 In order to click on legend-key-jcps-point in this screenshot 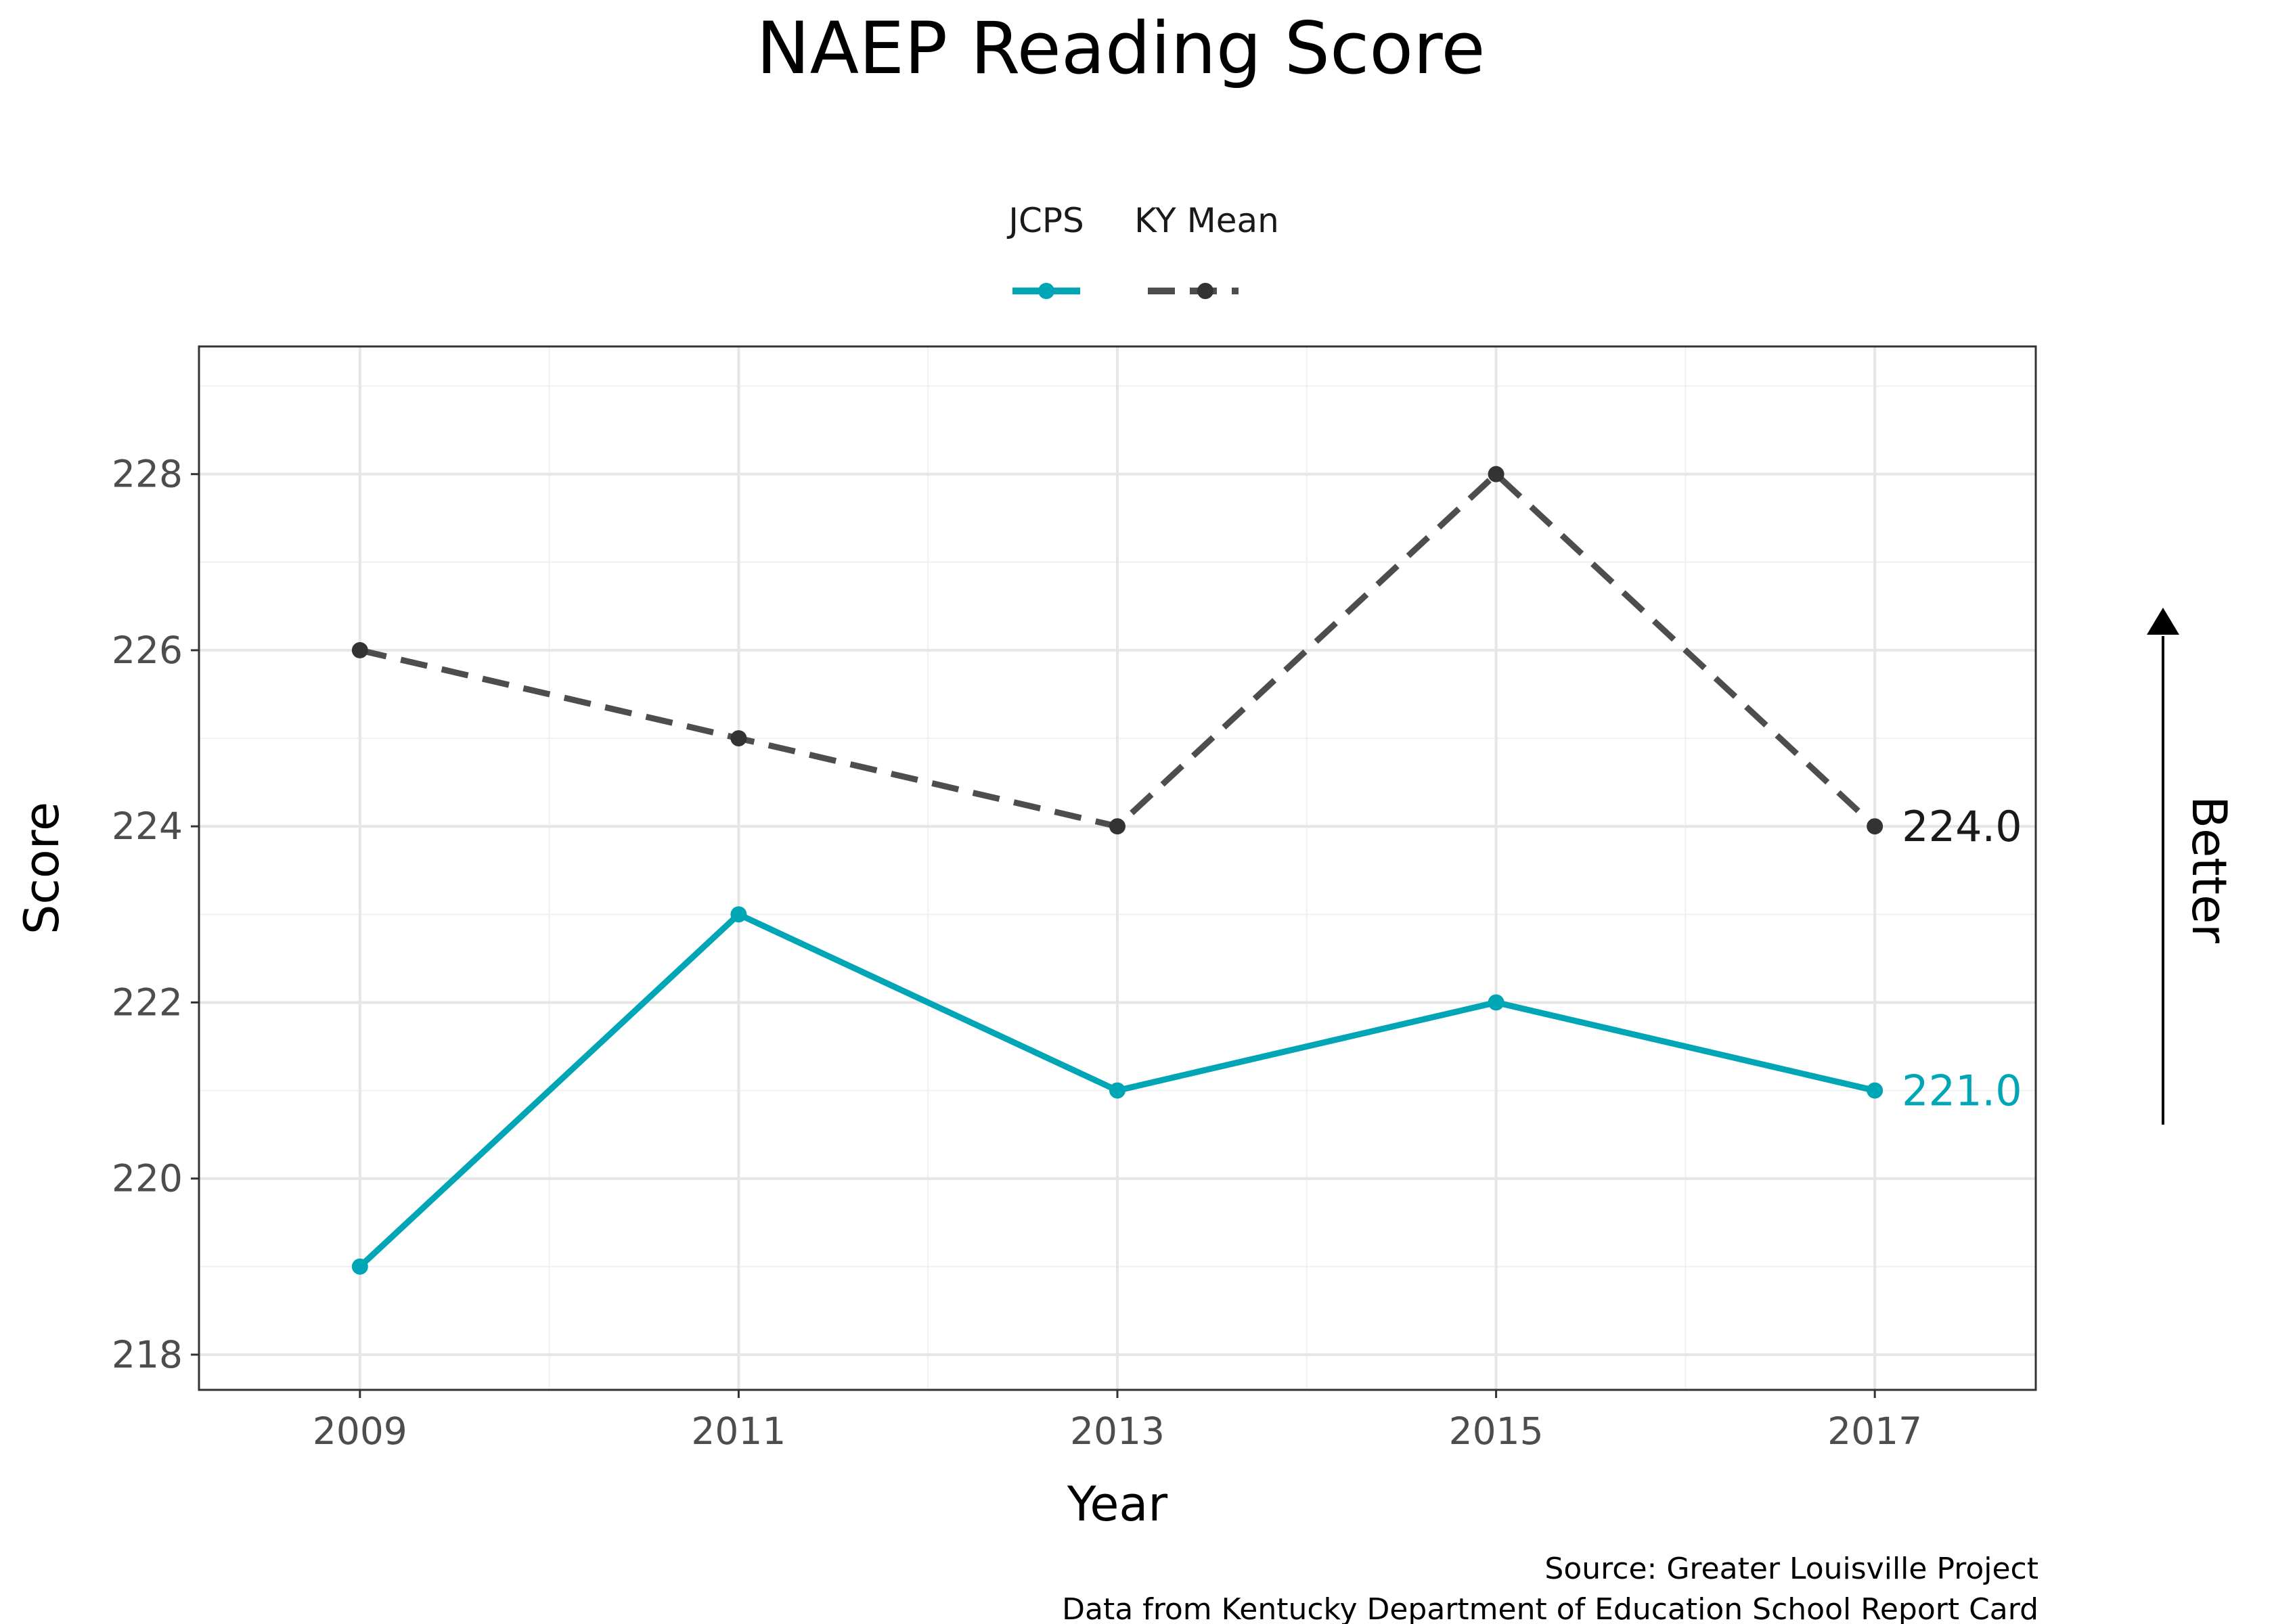, I will do `click(1046, 291)`.